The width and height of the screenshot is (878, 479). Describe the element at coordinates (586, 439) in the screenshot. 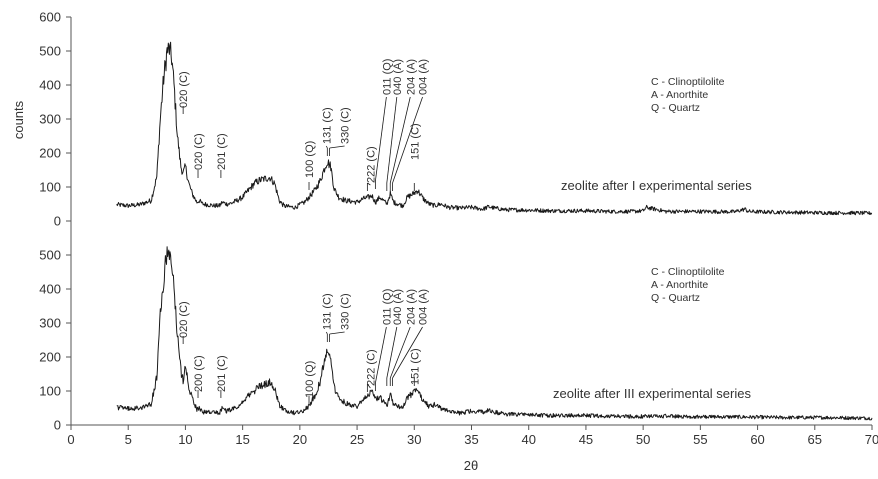

I see `x-tick-label: 45` at that location.